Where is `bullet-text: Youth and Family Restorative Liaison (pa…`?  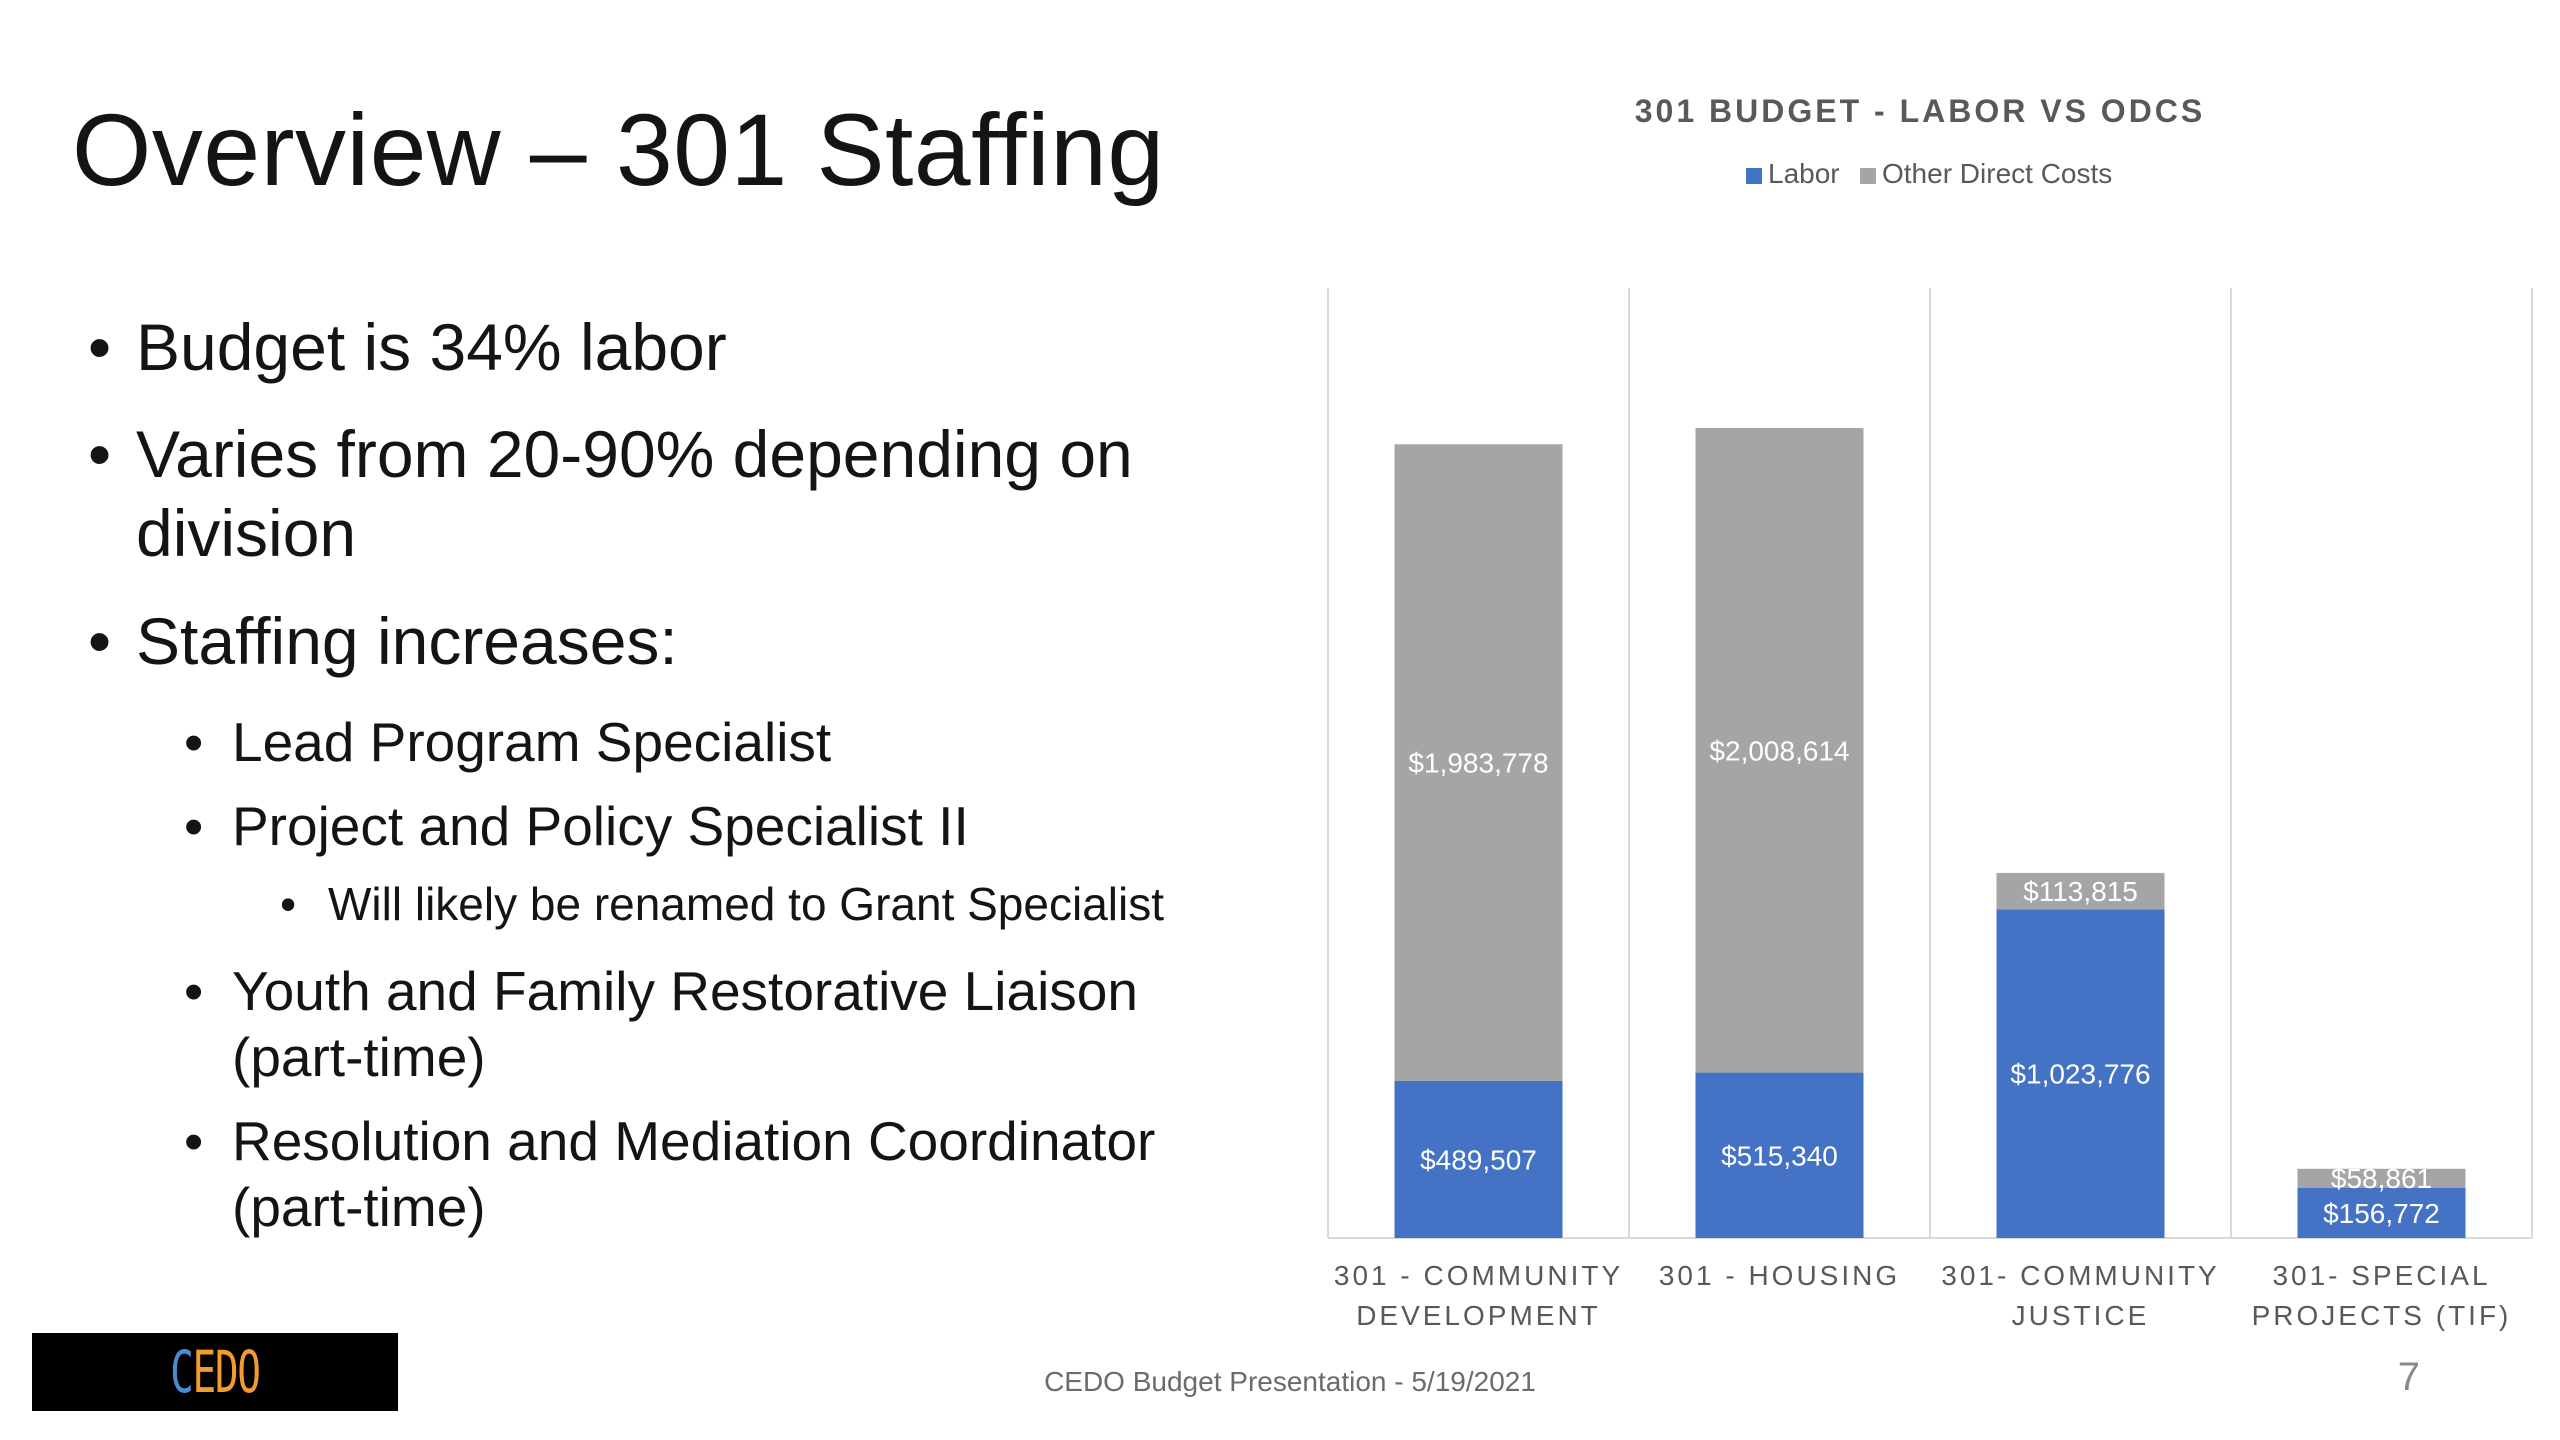
bullet-text: Youth and Family Restorative Liaison (pa… is located at coordinates (685, 1023).